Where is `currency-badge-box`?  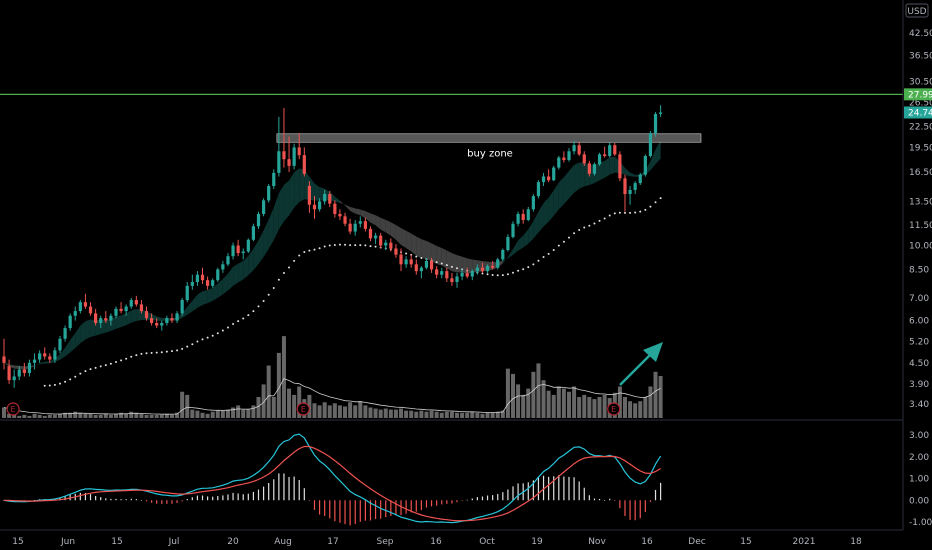 currency-badge-box is located at coordinates (917, 10).